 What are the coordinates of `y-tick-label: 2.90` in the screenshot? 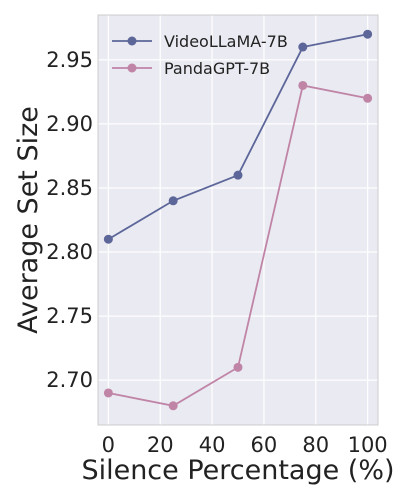 It's located at (69, 124).